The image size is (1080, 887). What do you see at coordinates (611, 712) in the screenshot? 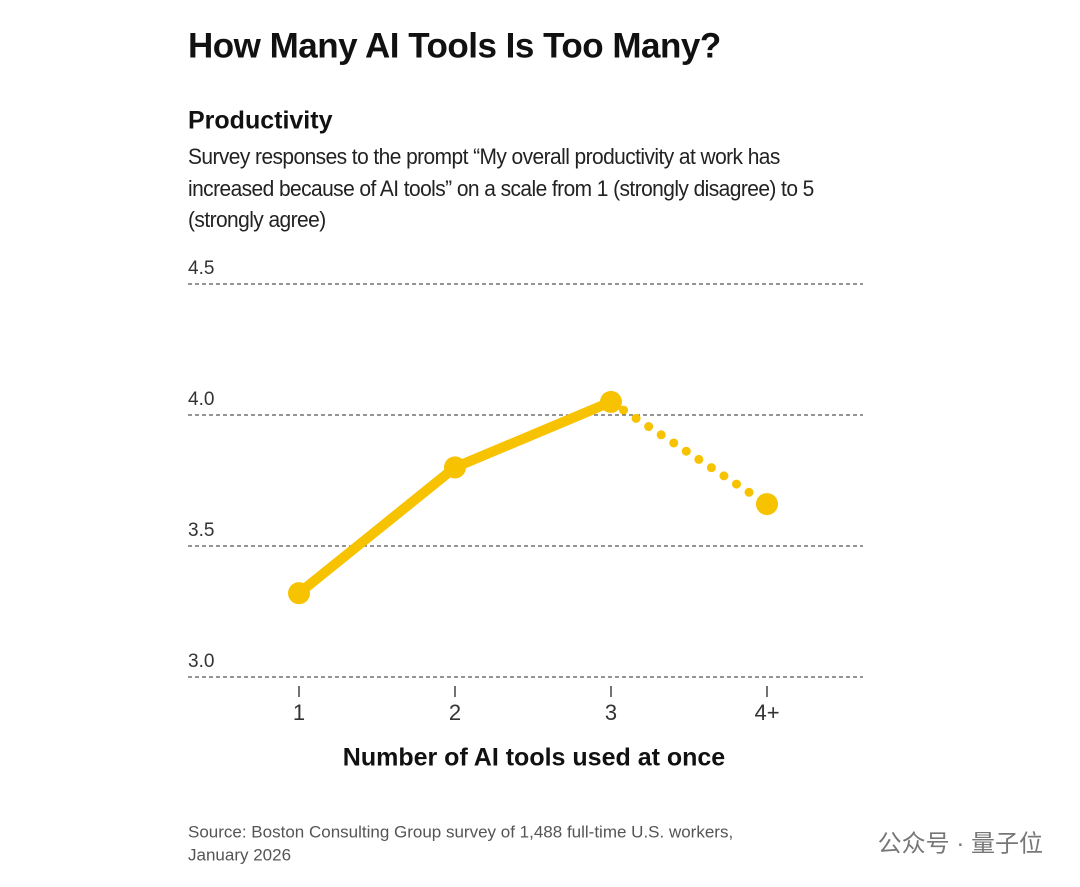
I see `x-tick-label: 3` at bounding box center [611, 712].